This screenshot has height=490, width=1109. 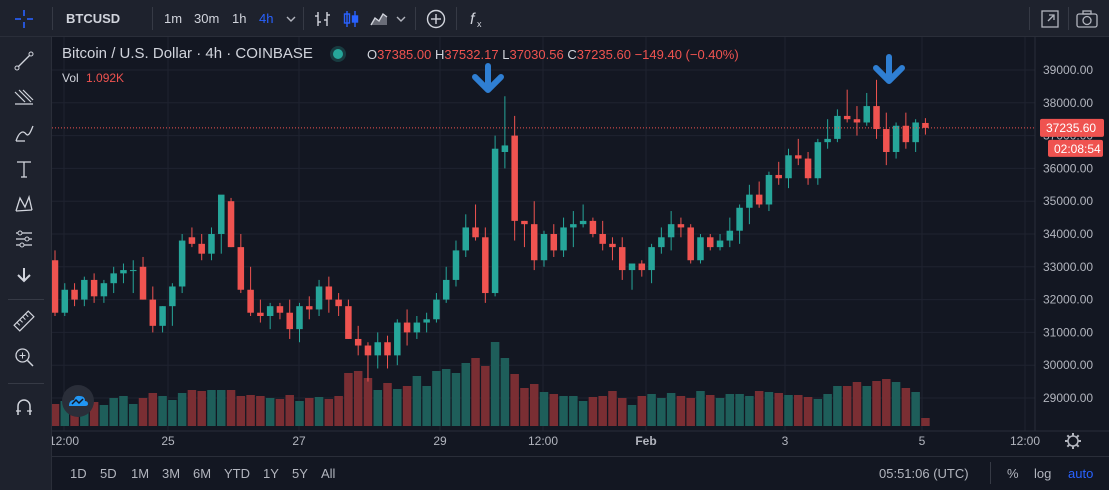 What do you see at coordinates (603, 54) in the screenshot?
I see `close-value: 37235.60` at bounding box center [603, 54].